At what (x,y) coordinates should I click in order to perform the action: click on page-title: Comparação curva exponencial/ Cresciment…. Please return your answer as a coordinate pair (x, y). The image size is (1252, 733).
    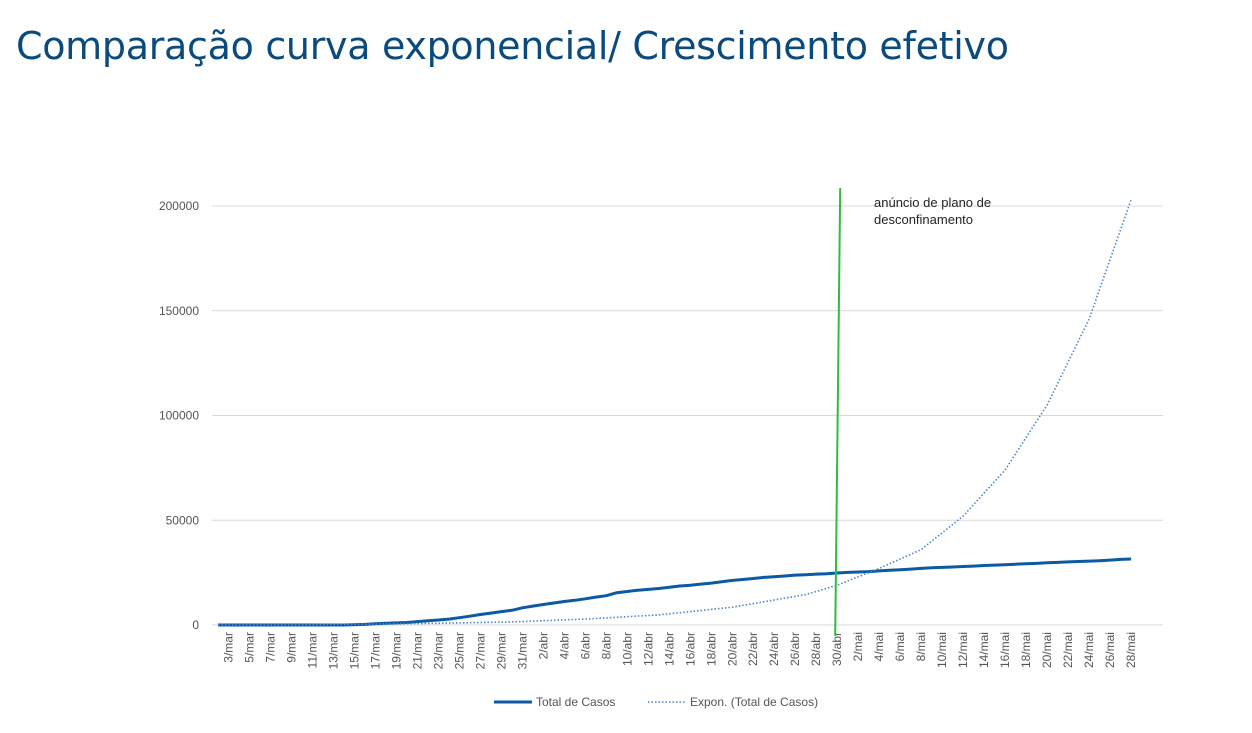
    Looking at the image, I should click on (512, 46).